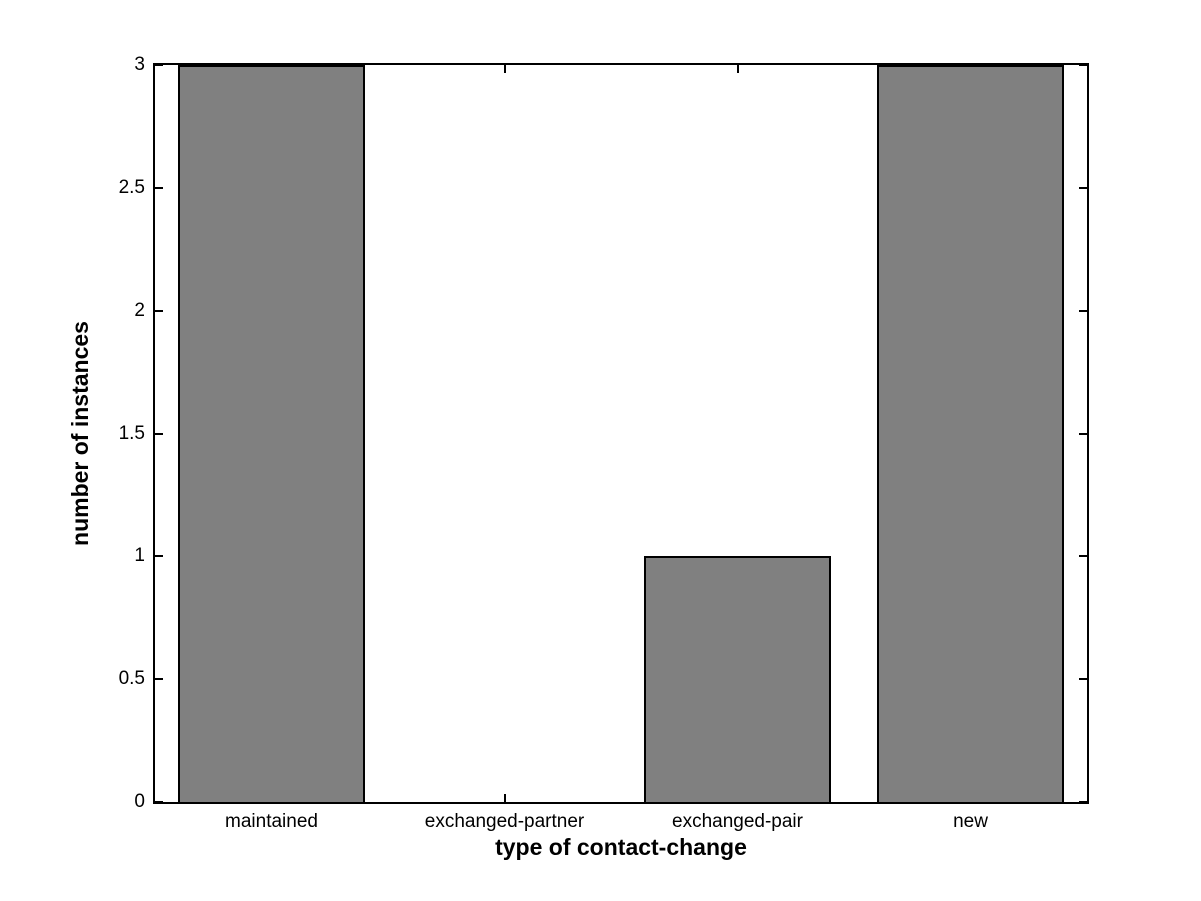 The image size is (1201, 901). Describe the element at coordinates (621, 847) in the screenshot. I see `x-axis-label: type of contact-change` at that location.